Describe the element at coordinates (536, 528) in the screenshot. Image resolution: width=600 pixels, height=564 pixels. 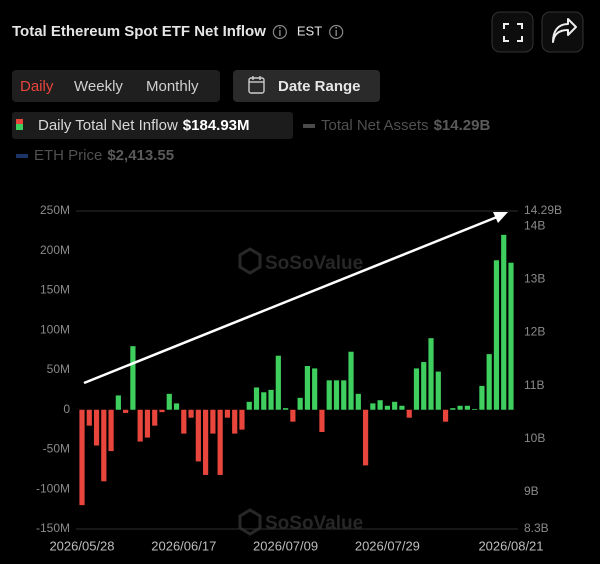
I see `y2-tick-label: 8.3B` at that location.